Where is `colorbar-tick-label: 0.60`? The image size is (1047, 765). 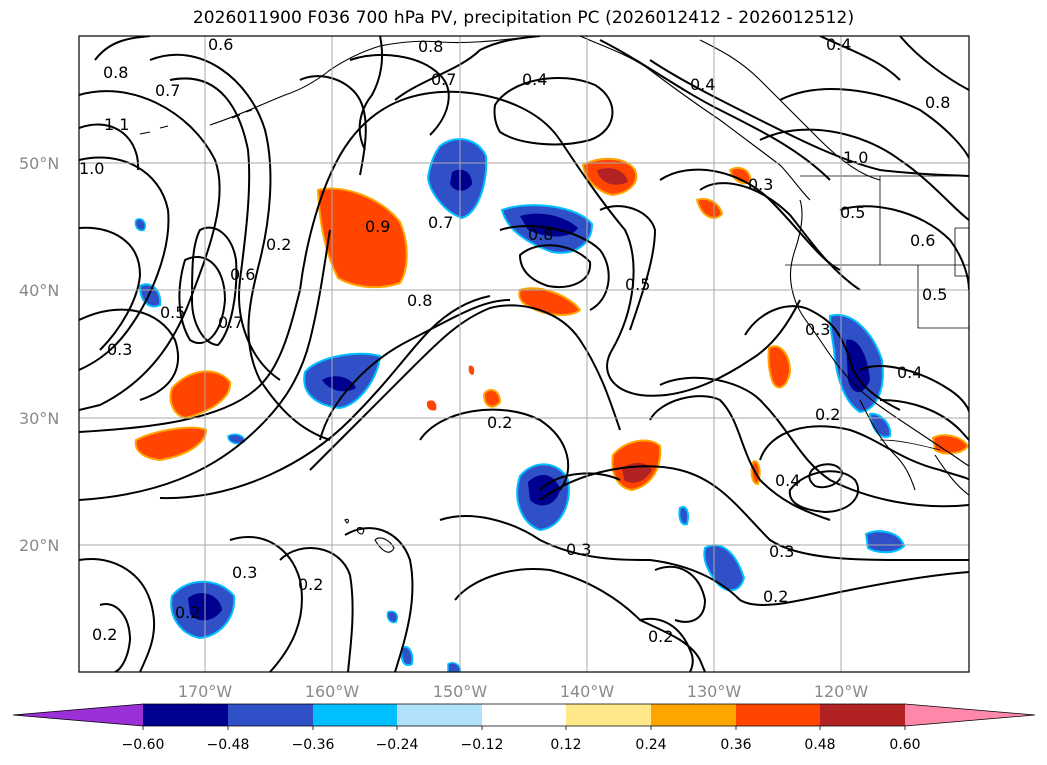
colorbar-tick-label: 0.60 is located at coordinates (904, 745).